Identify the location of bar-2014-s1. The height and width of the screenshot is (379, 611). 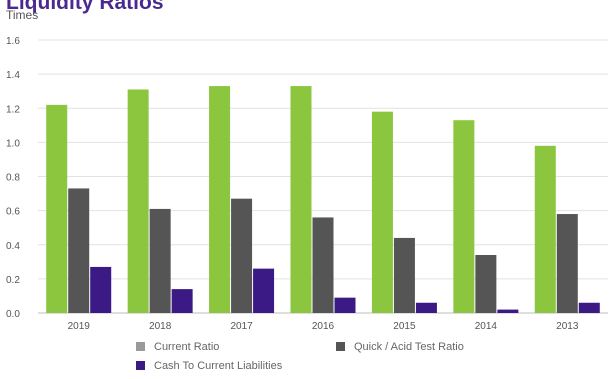
(486, 283).